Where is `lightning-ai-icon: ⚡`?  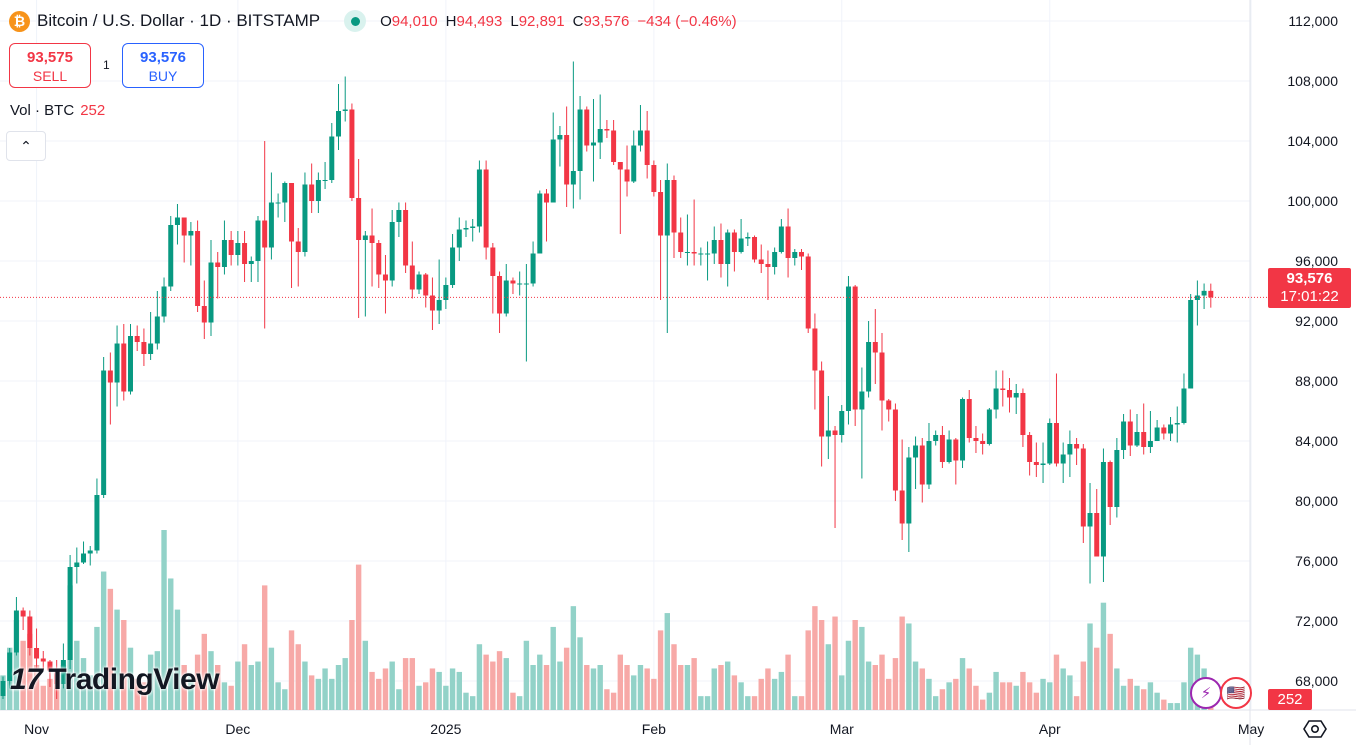
lightning-ai-icon: ⚡ is located at coordinates (1206, 693).